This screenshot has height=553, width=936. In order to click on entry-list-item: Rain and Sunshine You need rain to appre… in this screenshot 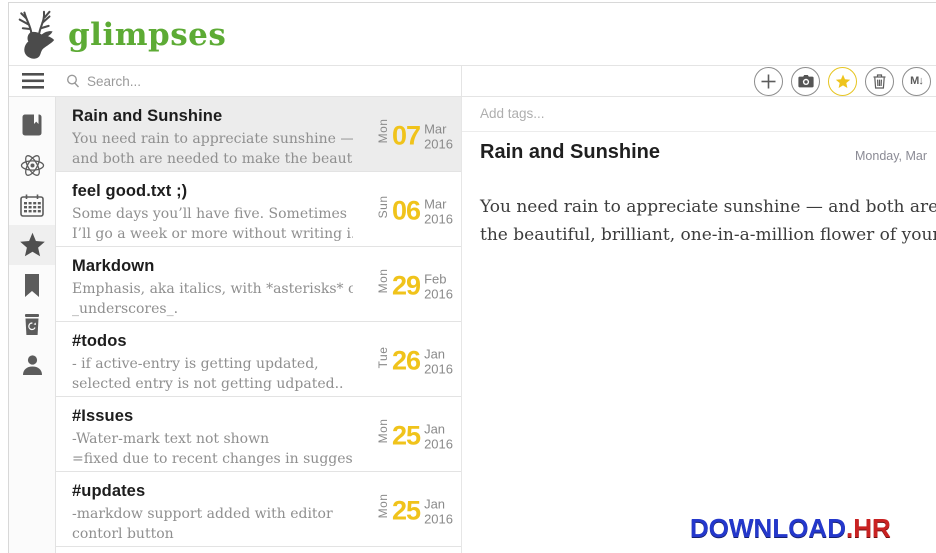, I will do `click(258, 134)`.